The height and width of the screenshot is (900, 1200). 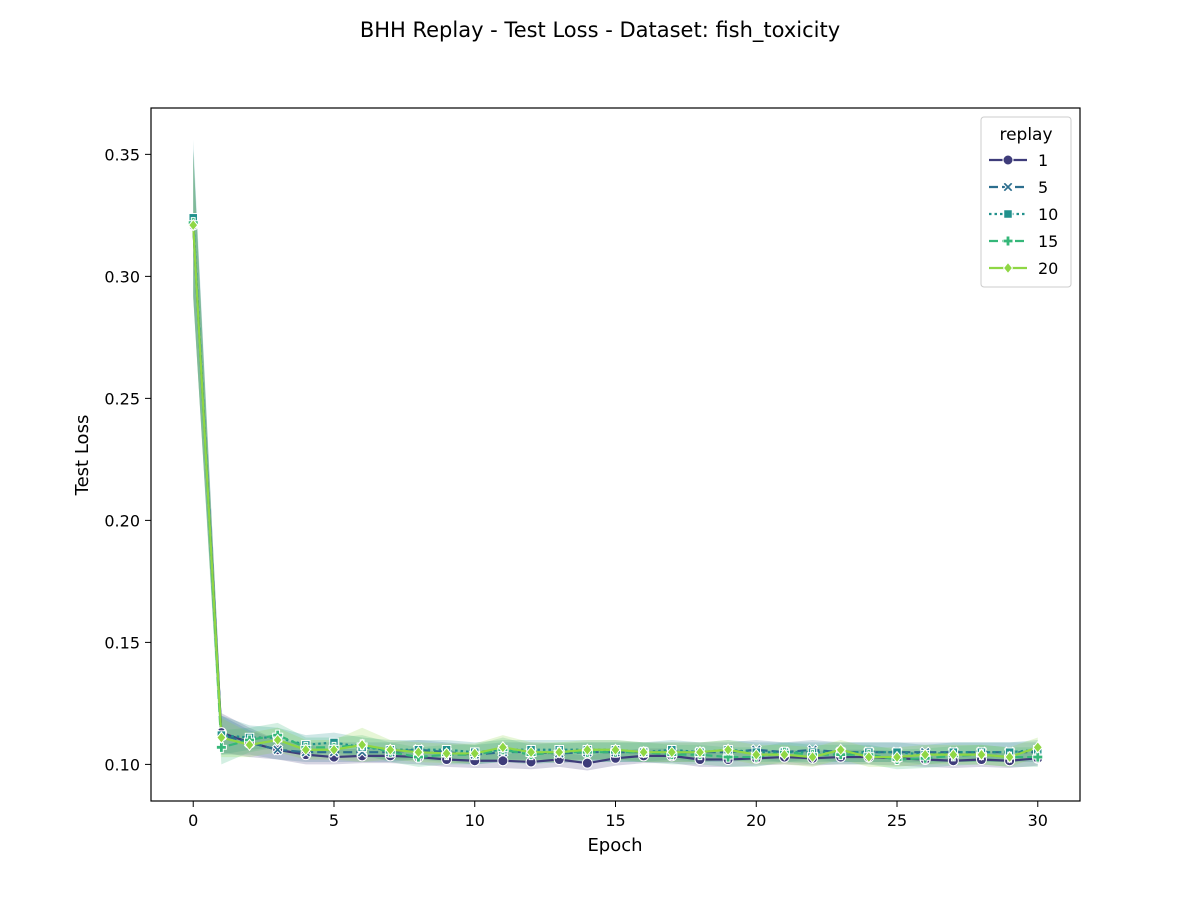 I want to click on y-tick-label-0.10: 0.10, so click(x=122, y=764).